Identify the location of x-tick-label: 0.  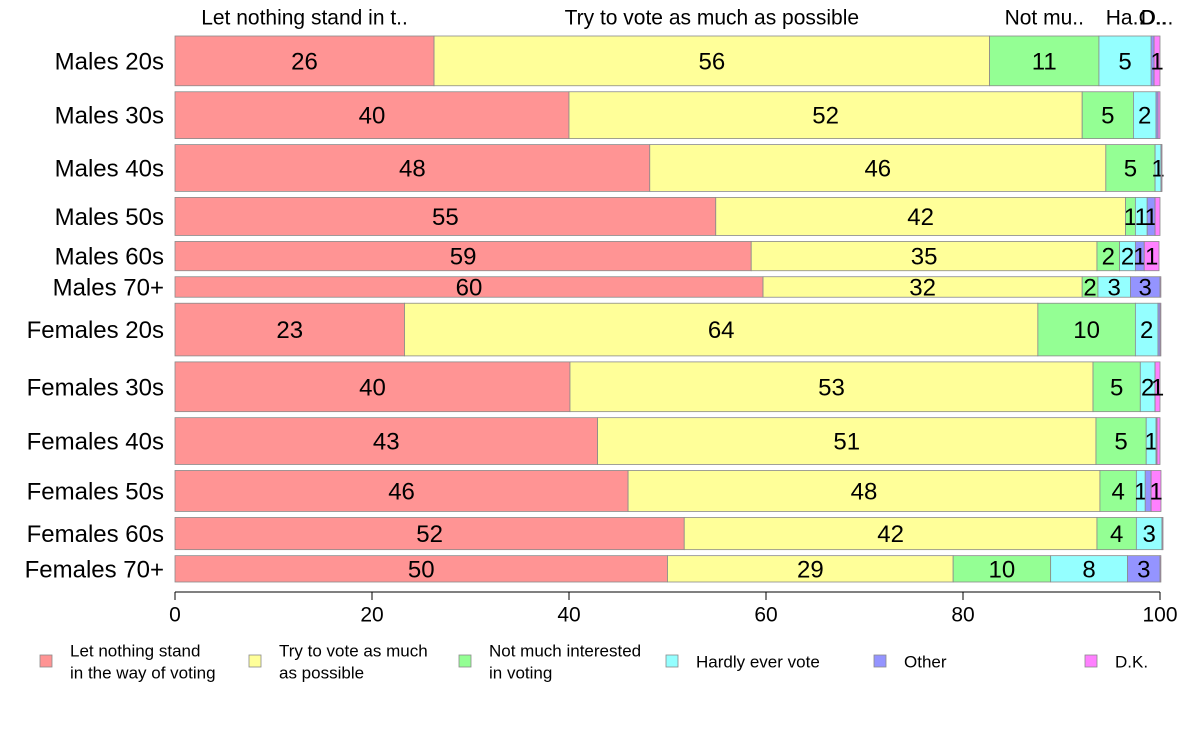
(175, 615).